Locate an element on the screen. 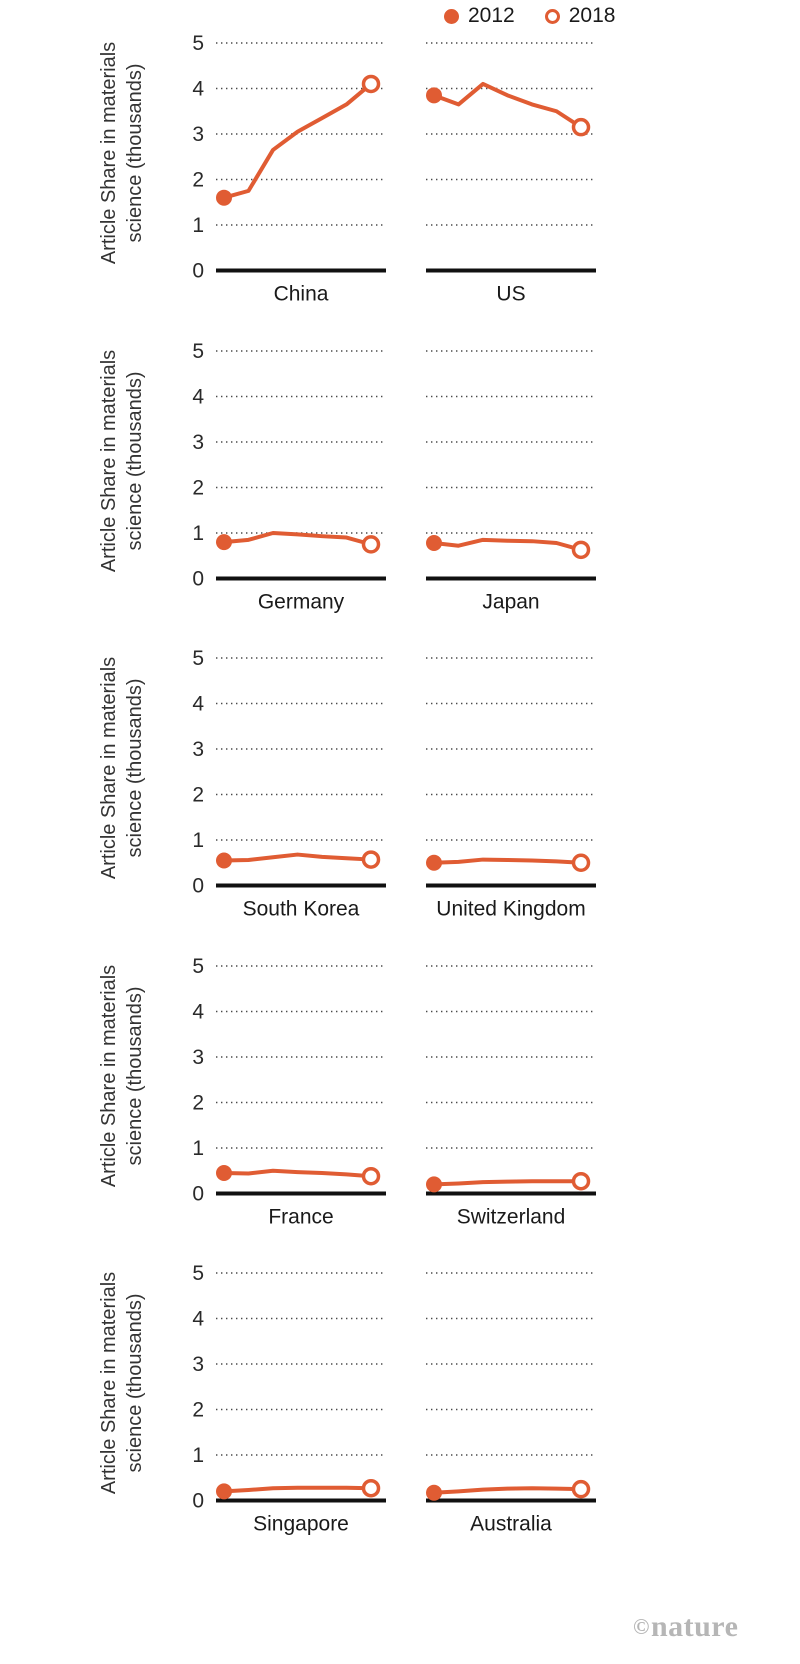  panel-container-left: 0 1 2 3 4 5 Germany is located at coordinates (284, 481).